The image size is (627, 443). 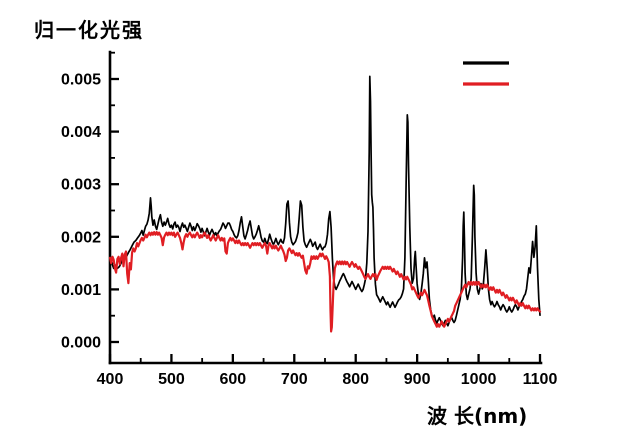 I want to click on y-tick-label: 0.005, so click(x=81, y=80).